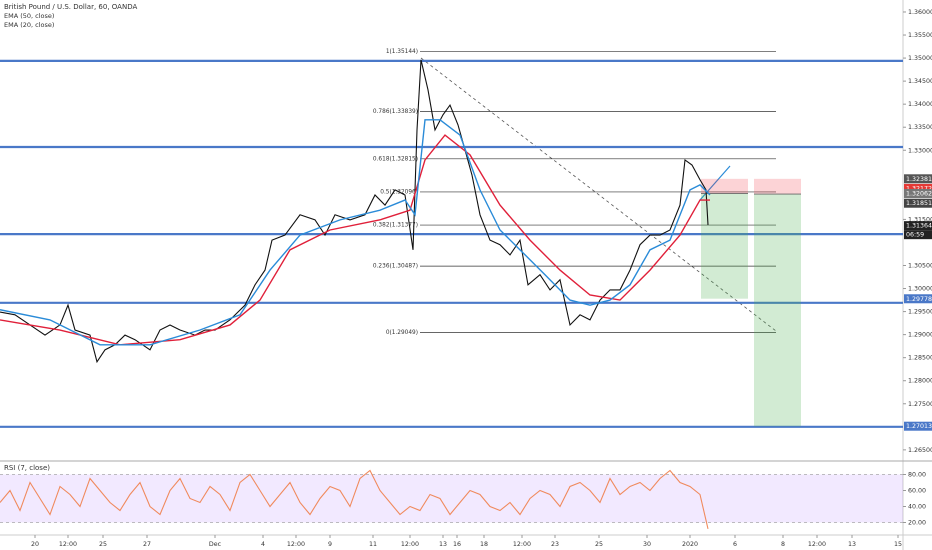 The width and height of the screenshot is (932, 550). What do you see at coordinates (29, 16) in the screenshot?
I see `legend-entry: EMA (50, close)` at bounding box center [29, 16].